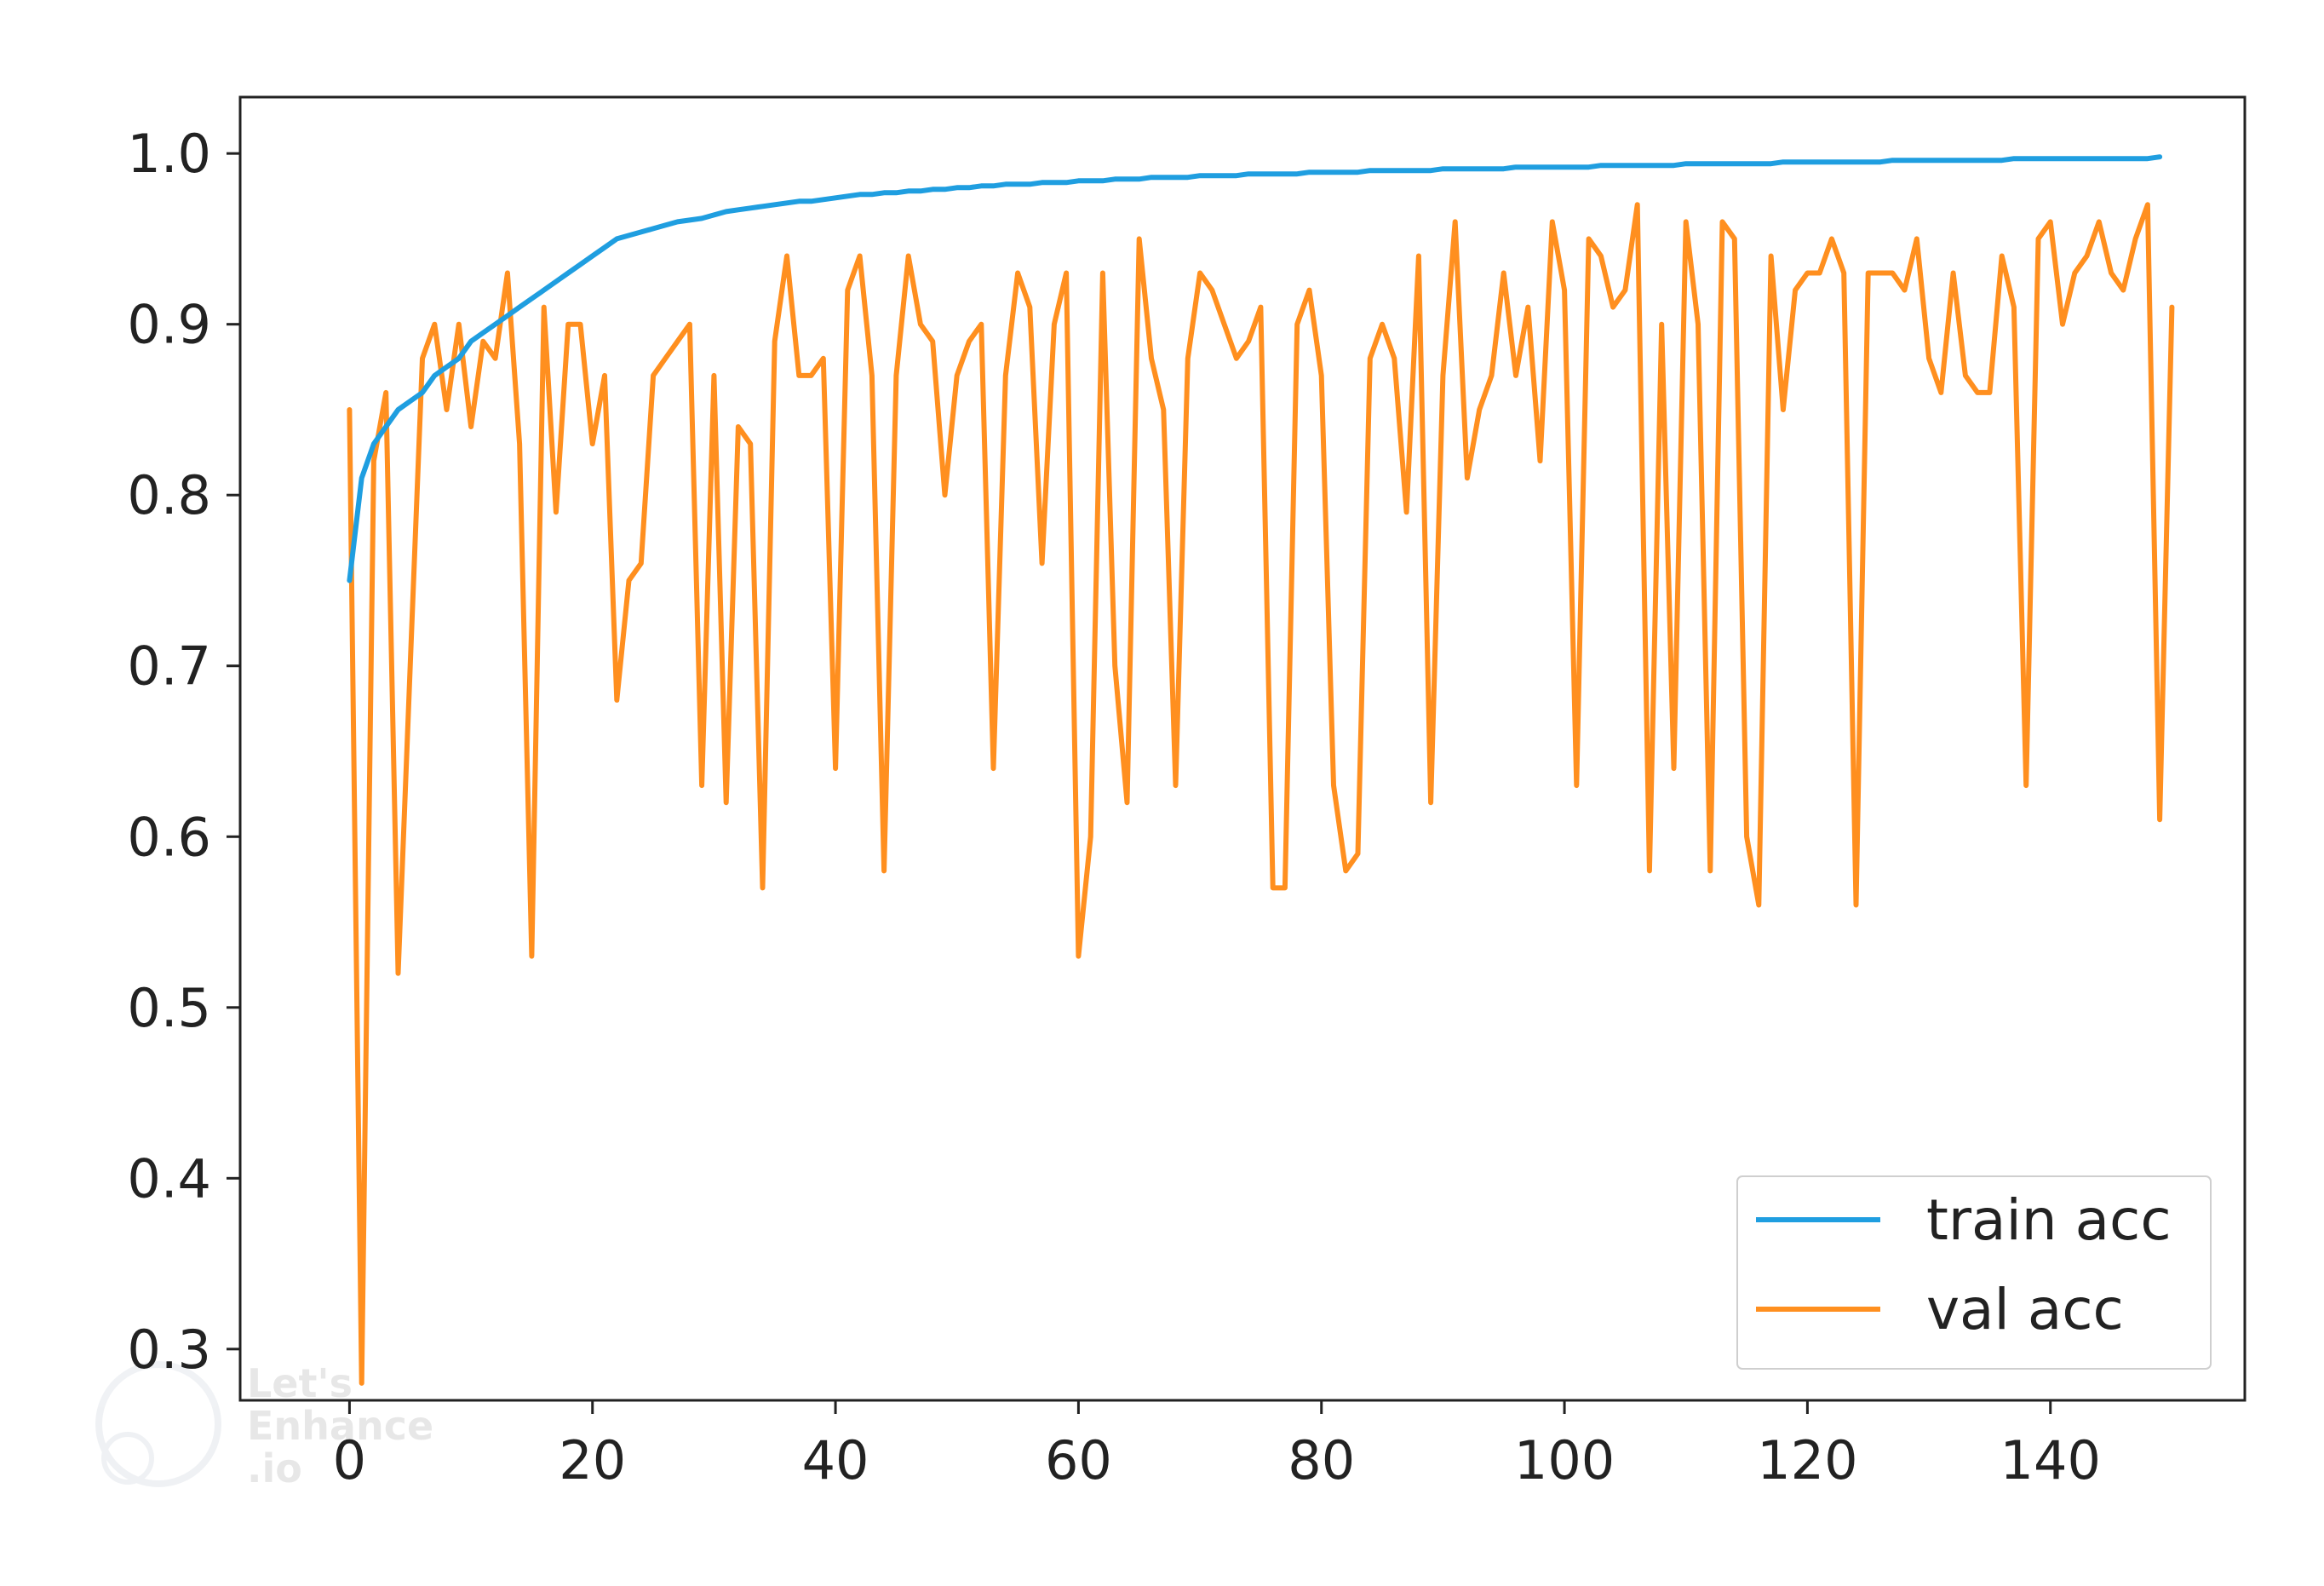 Image resolution: width=2324 pixels, height=1586 pixels. Describe the element at coordinates (1078, 1460) in the screenshot. I see `x-tick-label: 60` at that location.